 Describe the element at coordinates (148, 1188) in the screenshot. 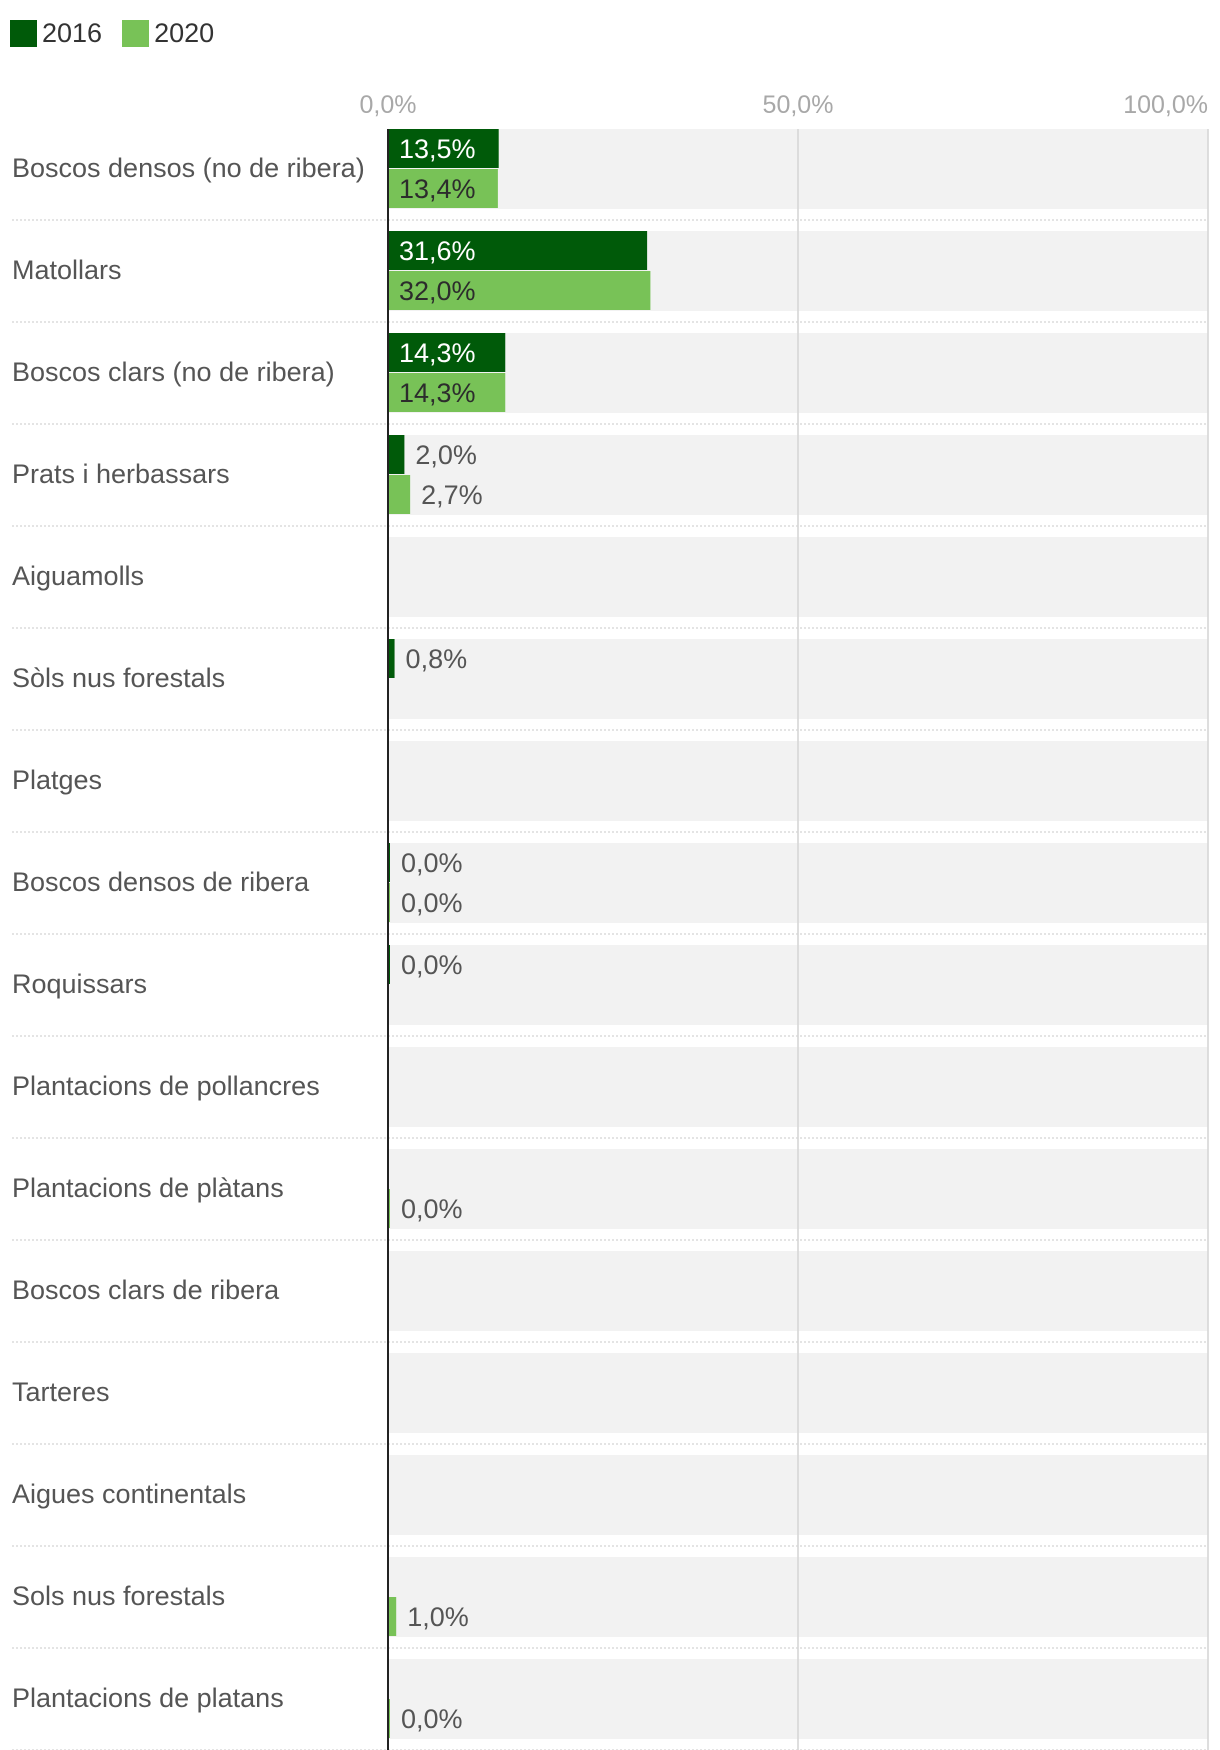

I see `category-label: Plantacions de plàtans` at that location.